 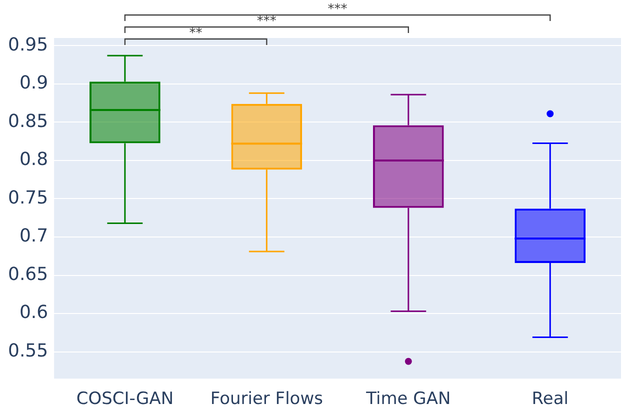 I want to click on y-tick-label: 0.7, so click(x=33, y=236).